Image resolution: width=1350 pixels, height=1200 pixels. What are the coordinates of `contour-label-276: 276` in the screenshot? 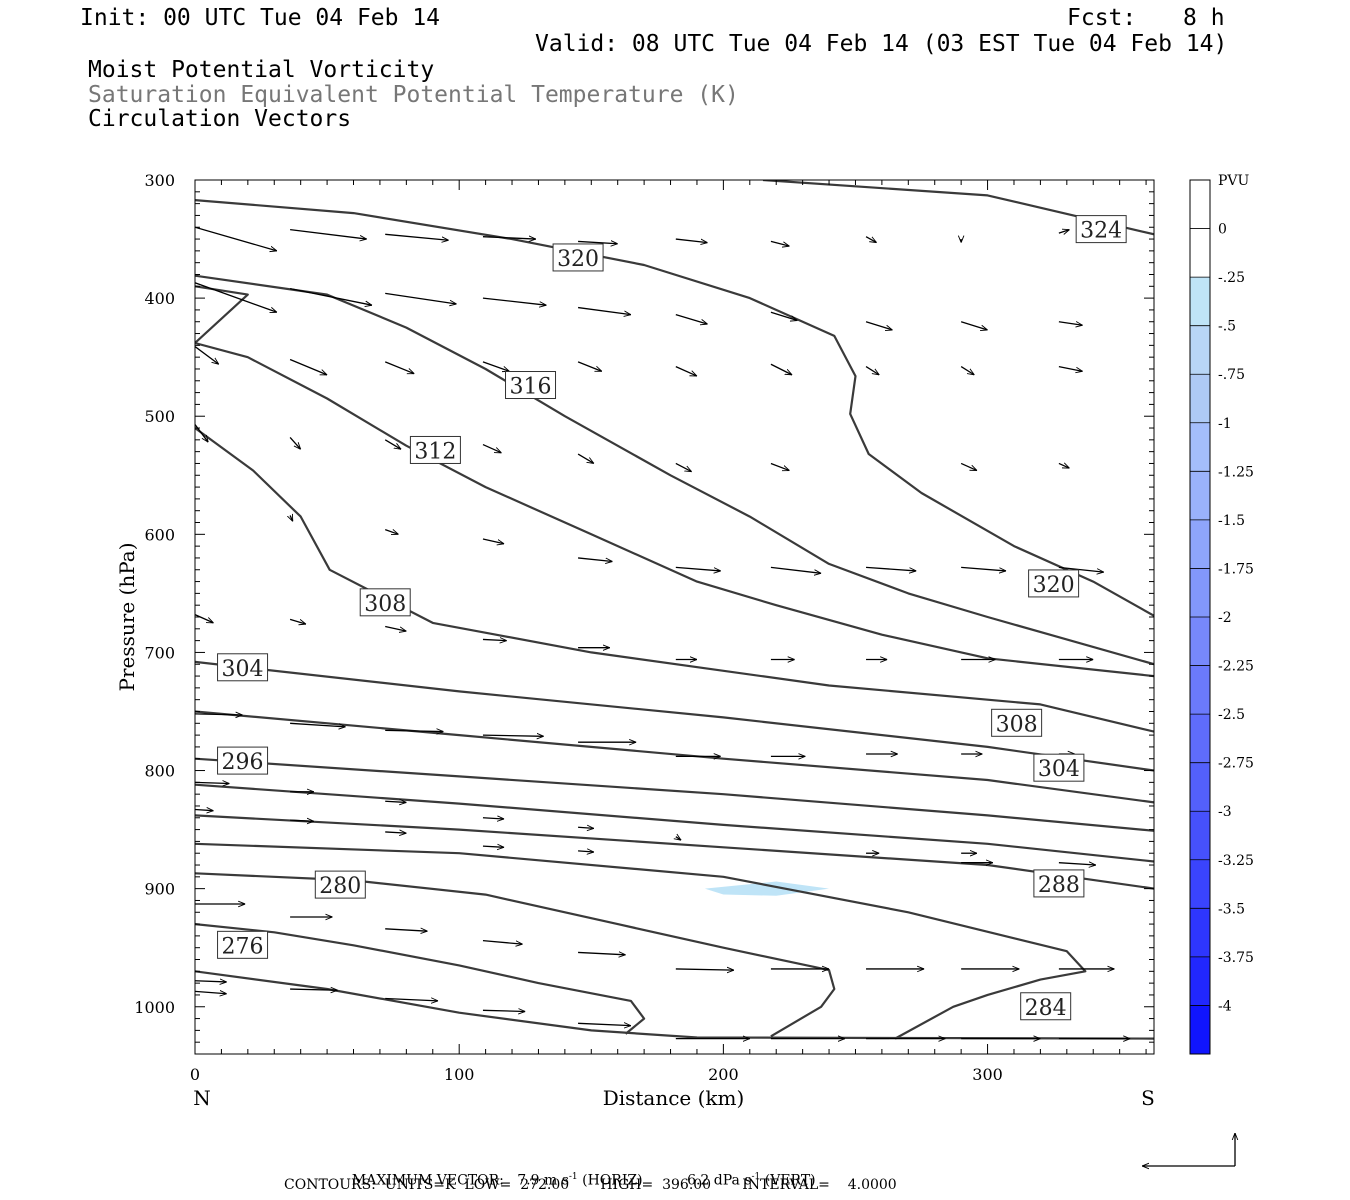 It's located at (243, 944).